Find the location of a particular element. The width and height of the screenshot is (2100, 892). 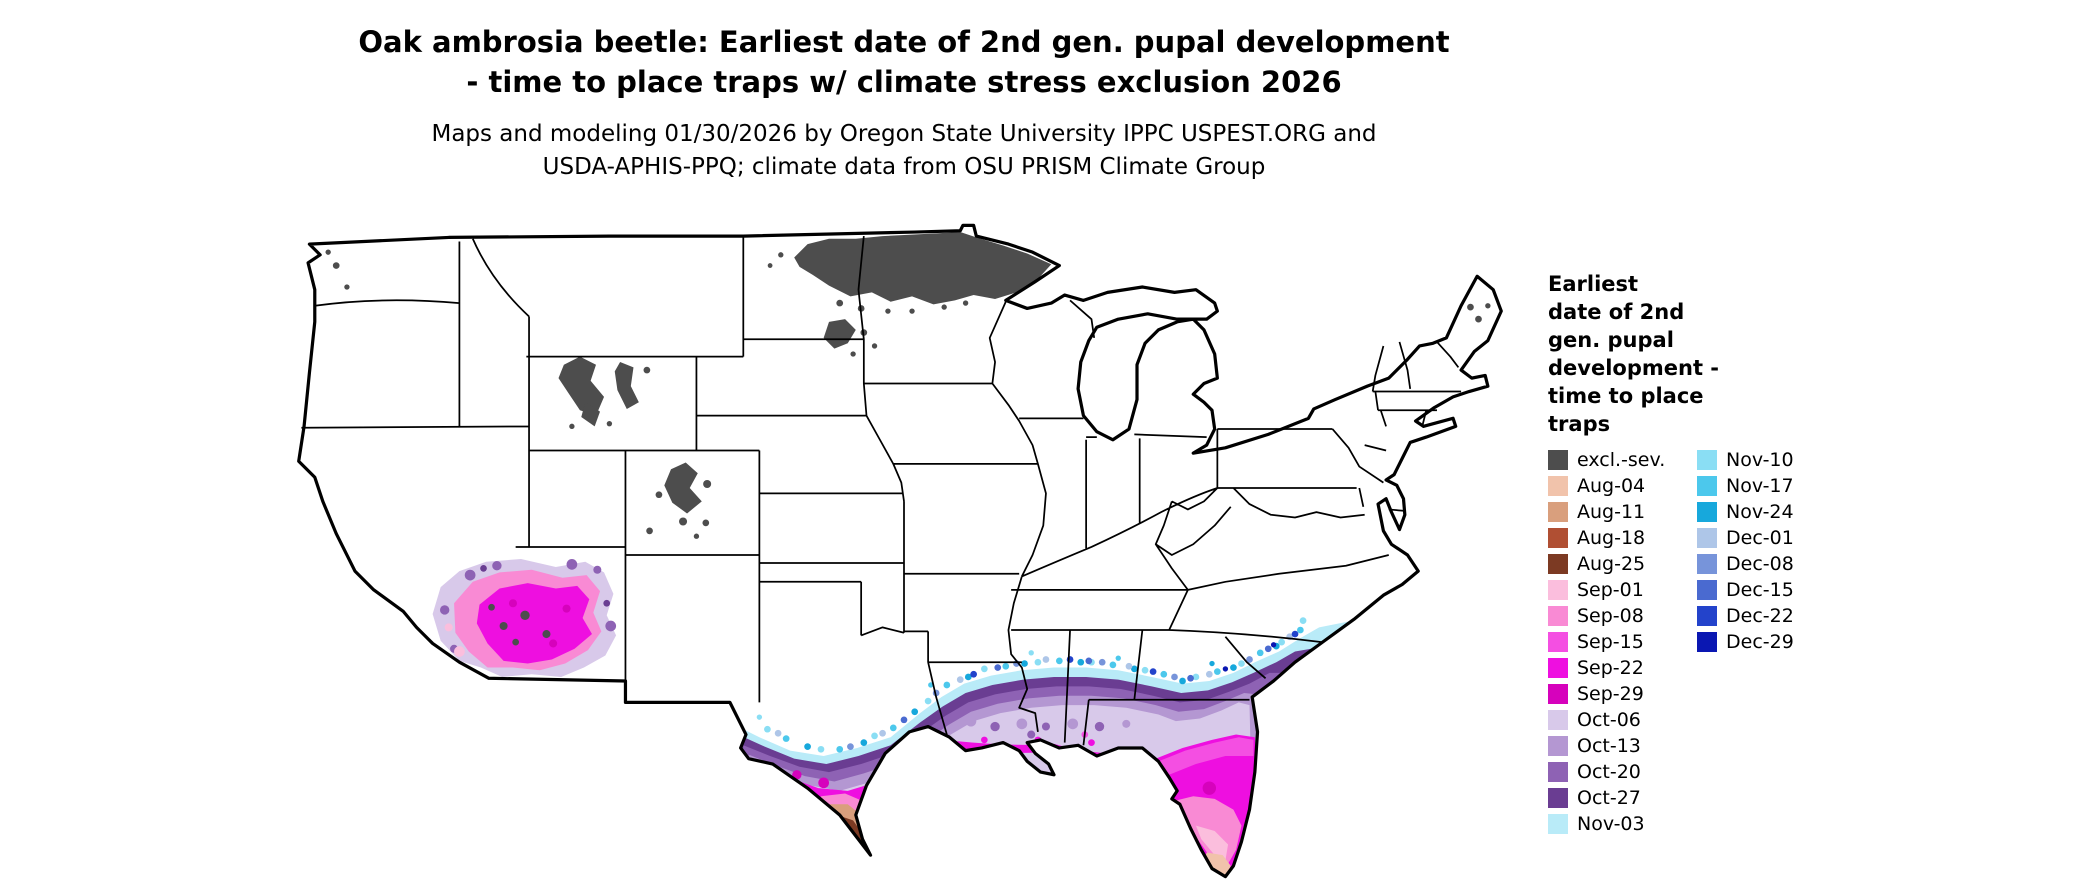

region-florida-tip-tan is located at coordinates (1217, 864).